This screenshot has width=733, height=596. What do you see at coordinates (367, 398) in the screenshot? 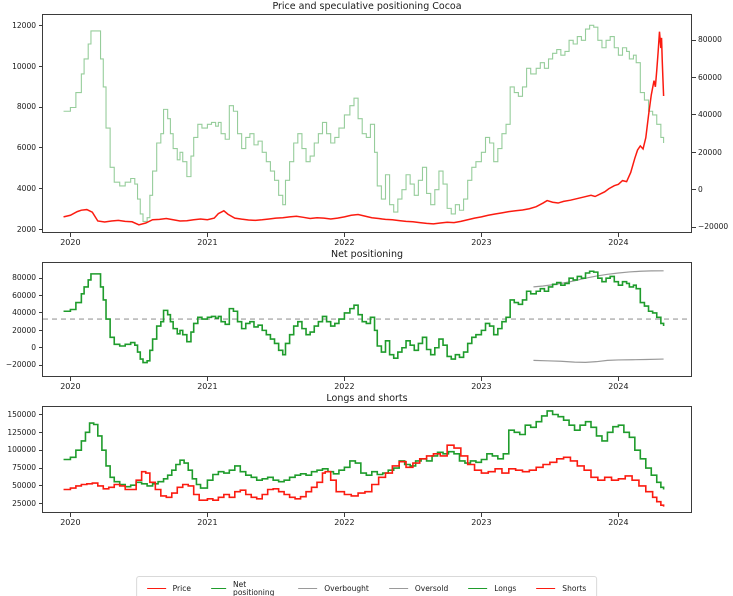
I see `chart-title-longs-and-shorts: Longs and shorts` at bounding box center [367, 398].